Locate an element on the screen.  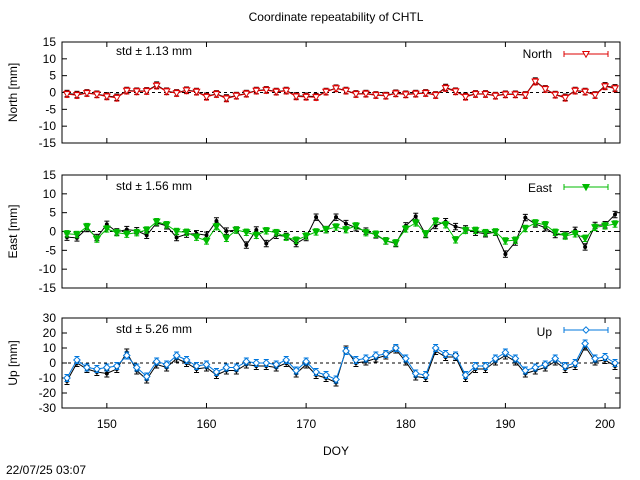
x-tick-label: 190 is located at coordinates (505, 424).